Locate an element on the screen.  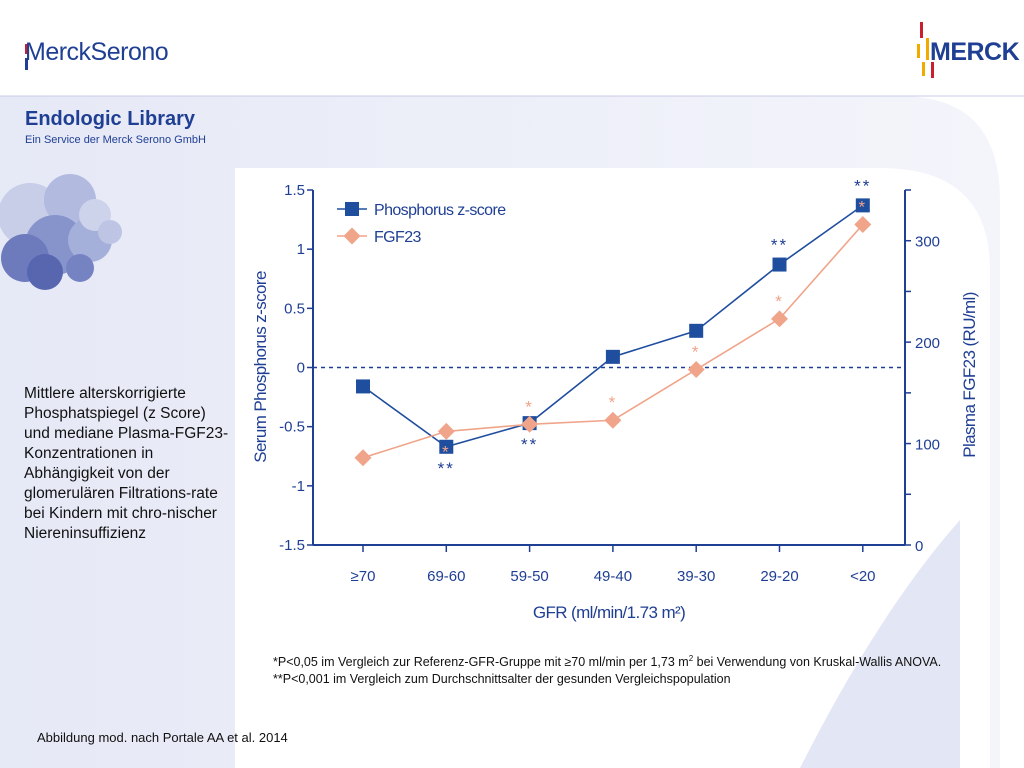
x-tick-label: <20 is located at coordinates (862, 576).